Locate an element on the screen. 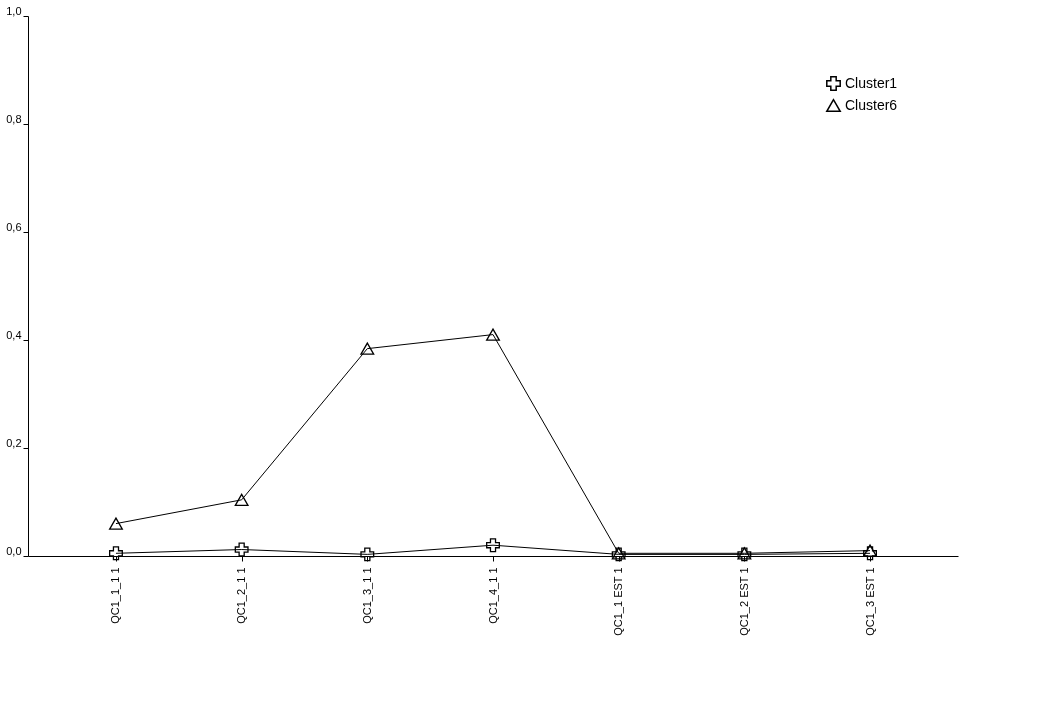 Image resolution: width=1042 pixels, height=705 pixels. x-tick-label: QC1_2 EST 1 is located at coordinates (743, 601).